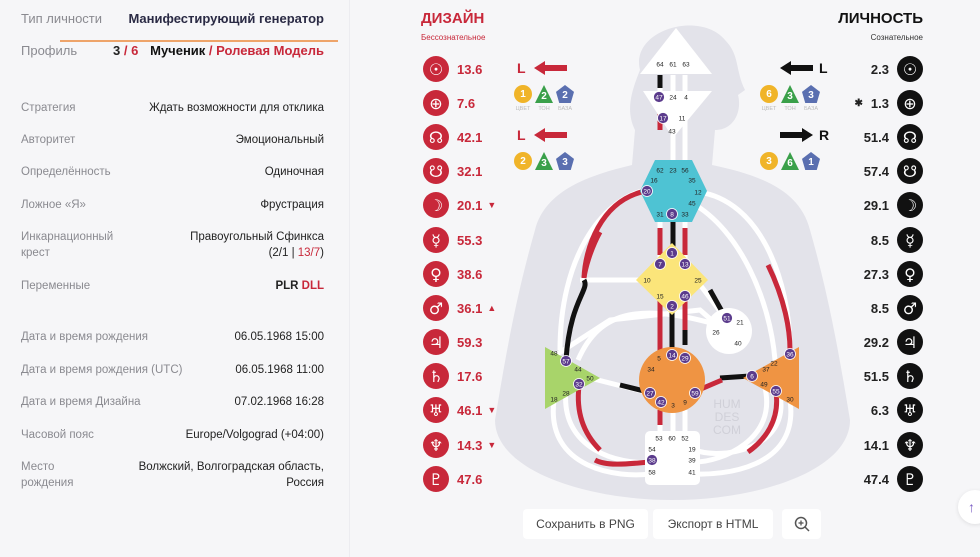  What do you see at coordinates (774, 364) in the screenshot?
I see `gate-22: 22` at bounding box center [774, 364].